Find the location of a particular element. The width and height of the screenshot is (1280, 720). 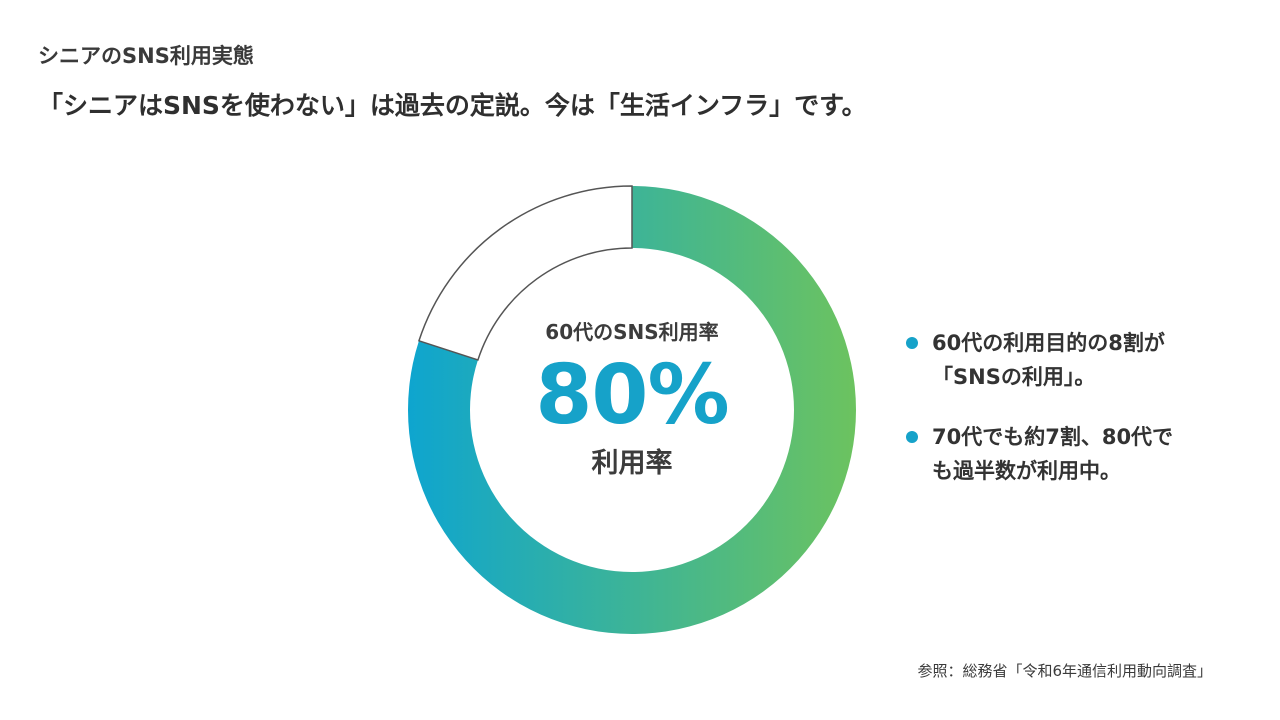

center-caption: 60代のSNS利用率 is located at coordinates (632, 332).